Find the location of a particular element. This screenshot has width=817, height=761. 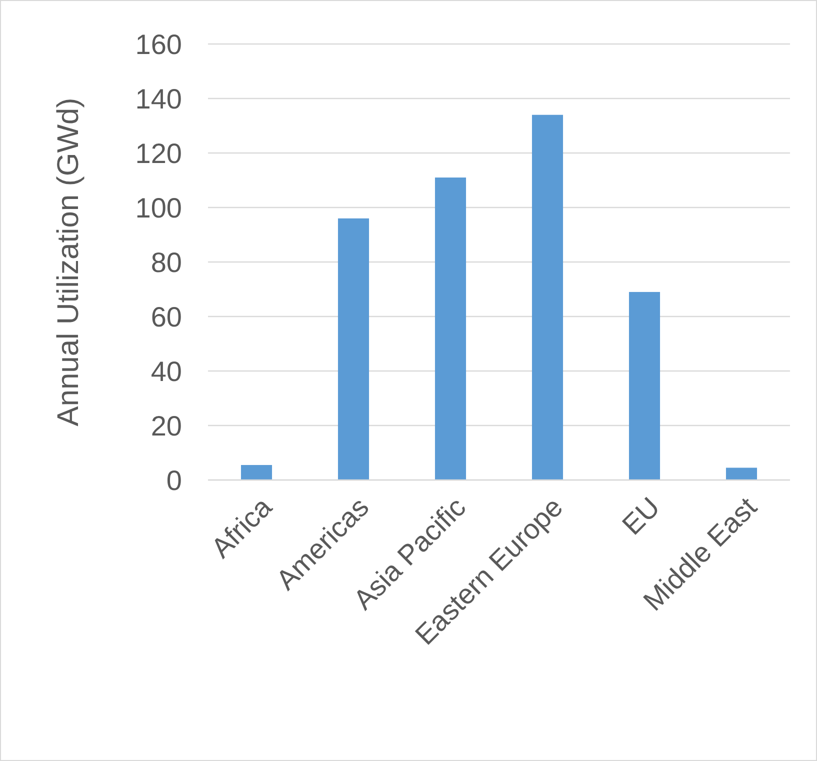

x-tick-label: EU is located at coordinates (641, 516).